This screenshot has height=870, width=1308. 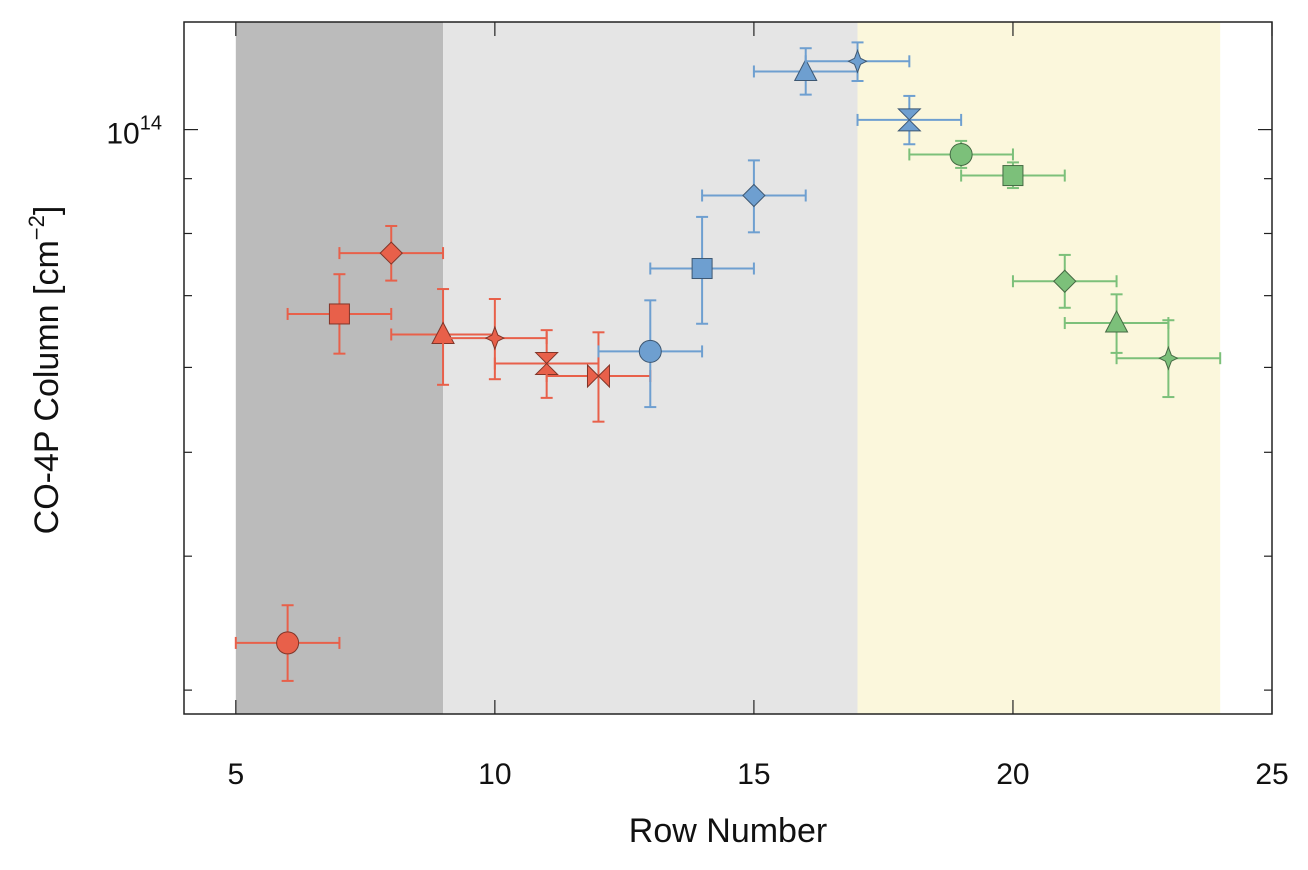 What do you see at coordinates (47, 387) in the screenshot?
I see `y-axis-label-main: CO-4P Column [cm` at bounding box center [47, 387].